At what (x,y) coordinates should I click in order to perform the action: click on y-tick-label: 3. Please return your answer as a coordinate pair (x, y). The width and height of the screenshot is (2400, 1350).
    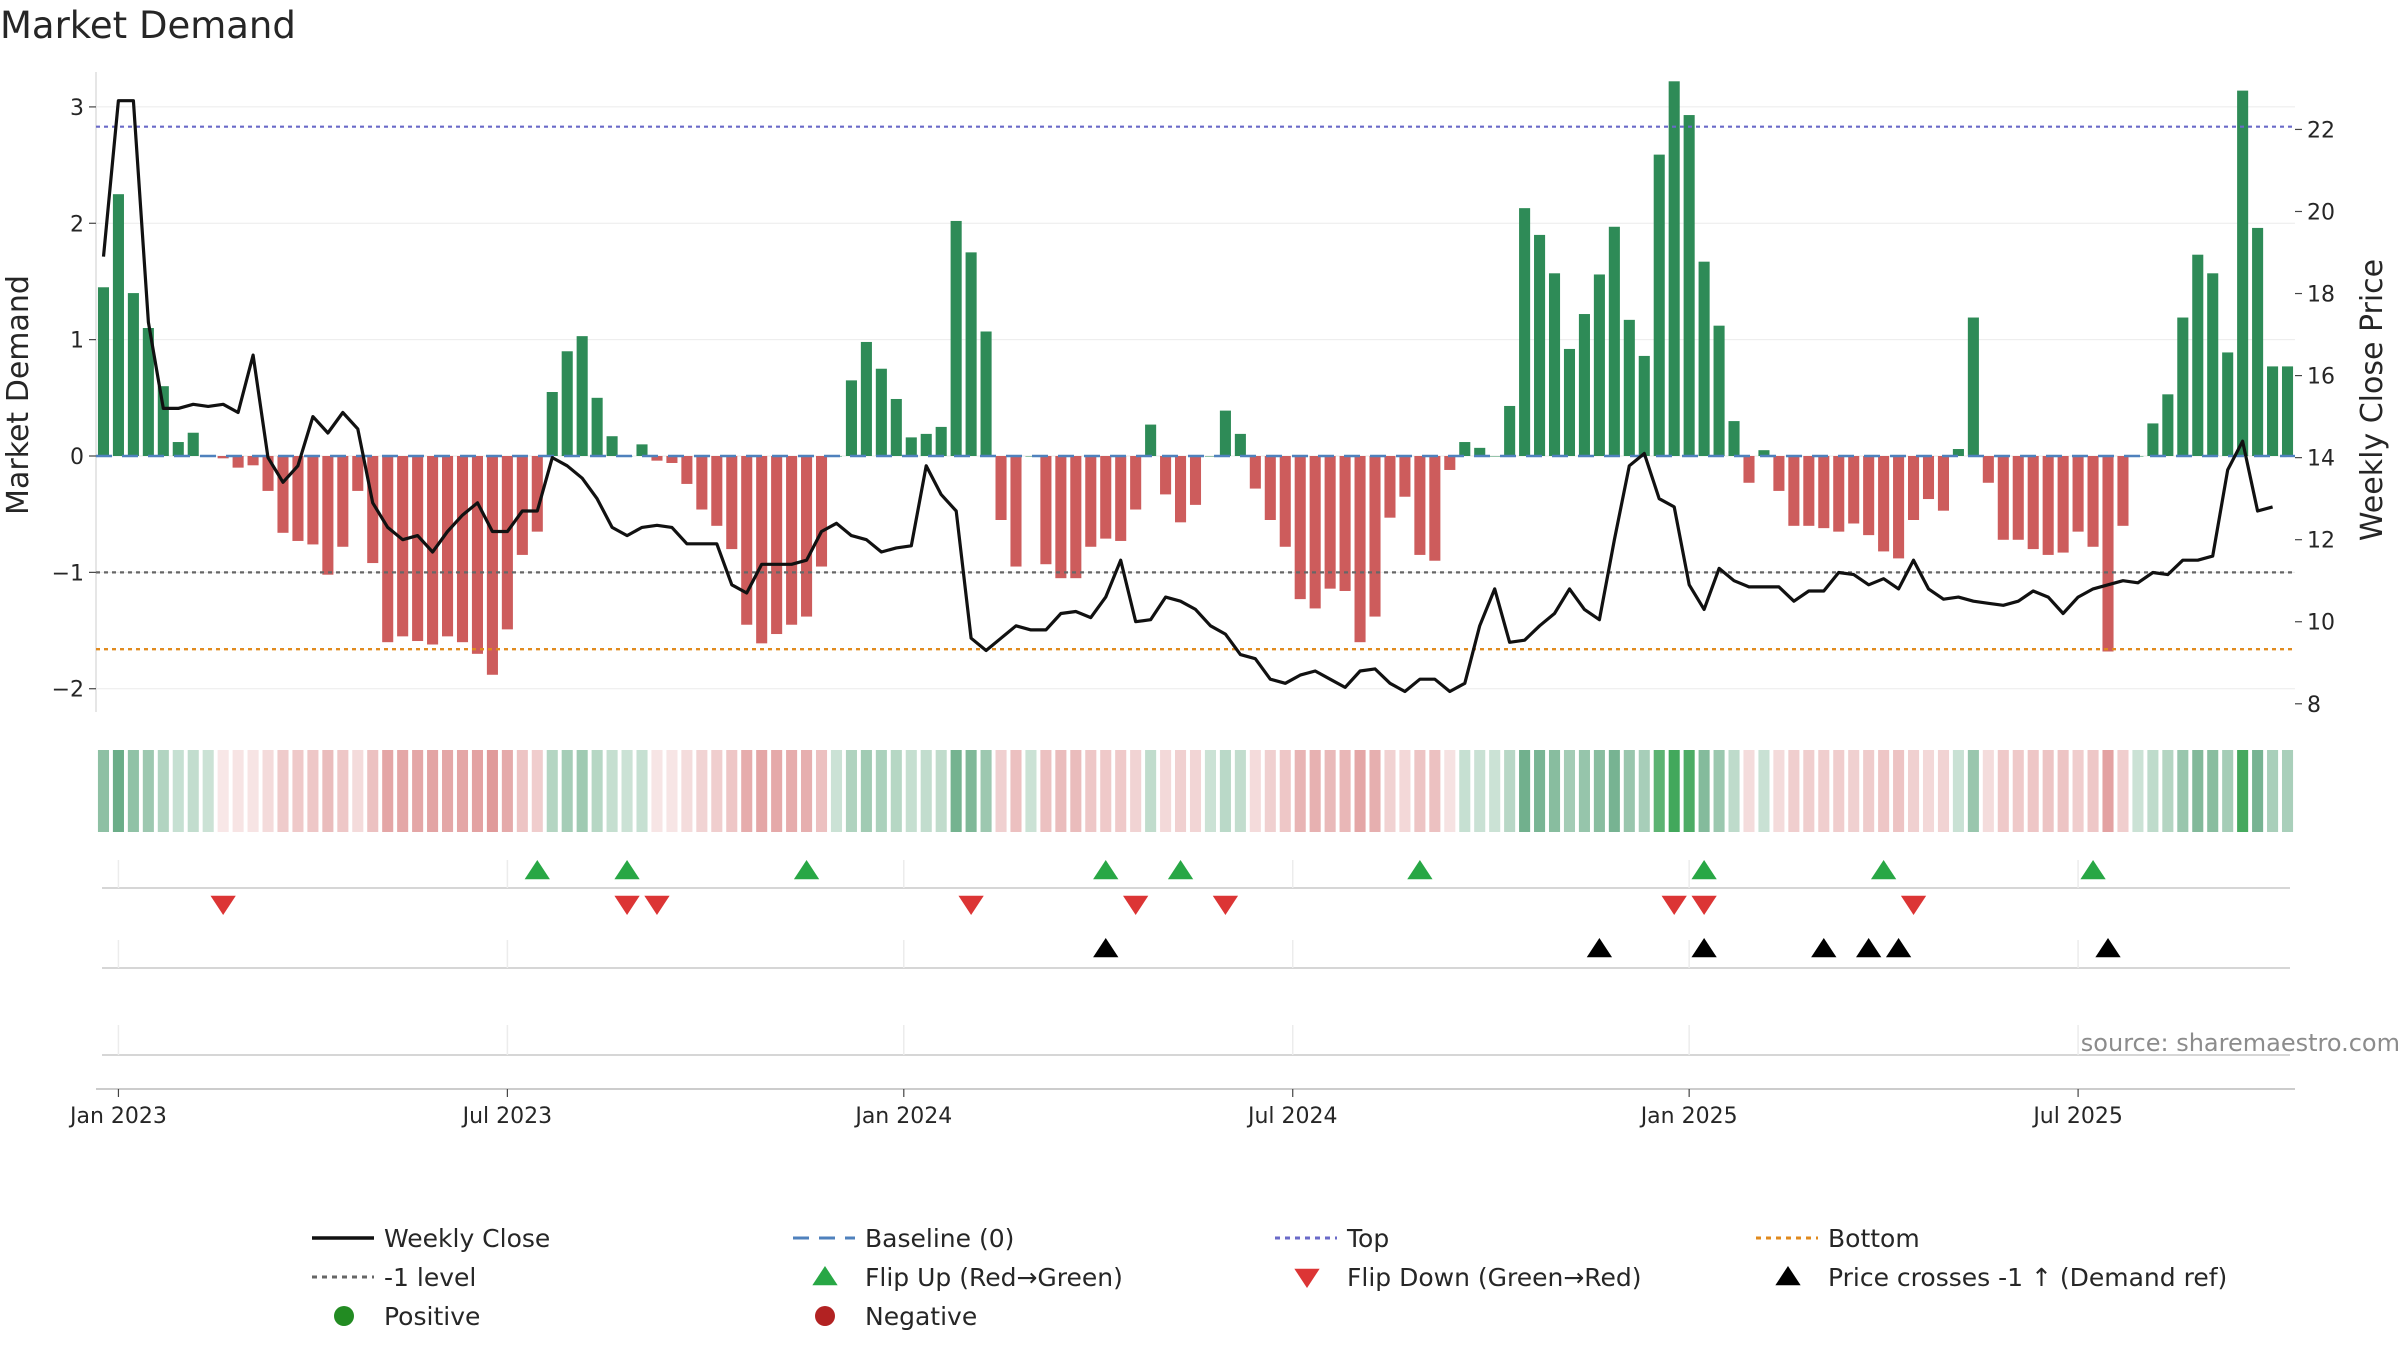
    Looking at the image, I should click on (77, 108).